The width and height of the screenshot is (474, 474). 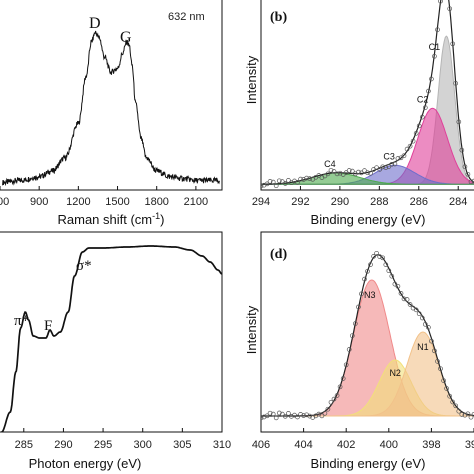 I want to click on panel-d-x-ticks: 406 404 402 400 398 396, so click(x=363, y=439).